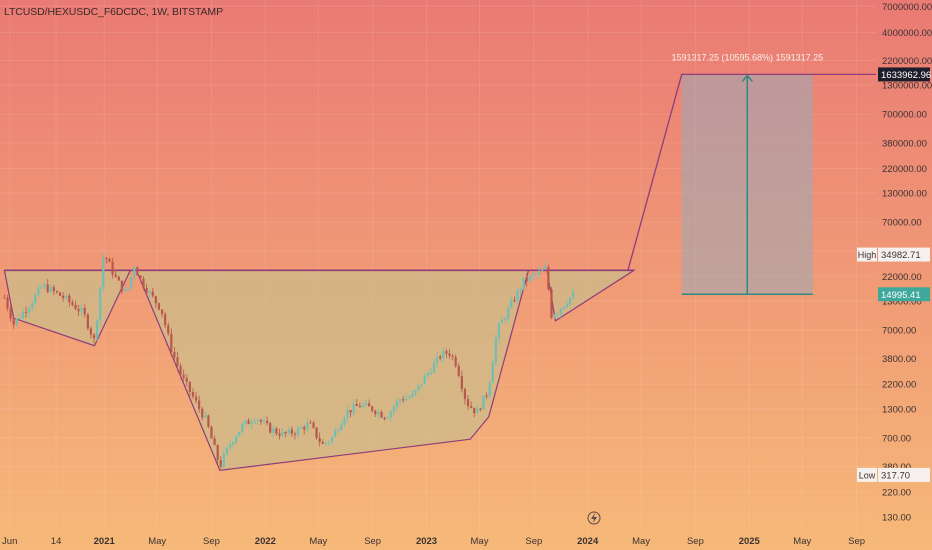 The width and height of the screenshot is (932, 550). Describe the element at coordinates (895, 475) in the screenshot. I see `price-badge-low-value: 317.70` at that location.